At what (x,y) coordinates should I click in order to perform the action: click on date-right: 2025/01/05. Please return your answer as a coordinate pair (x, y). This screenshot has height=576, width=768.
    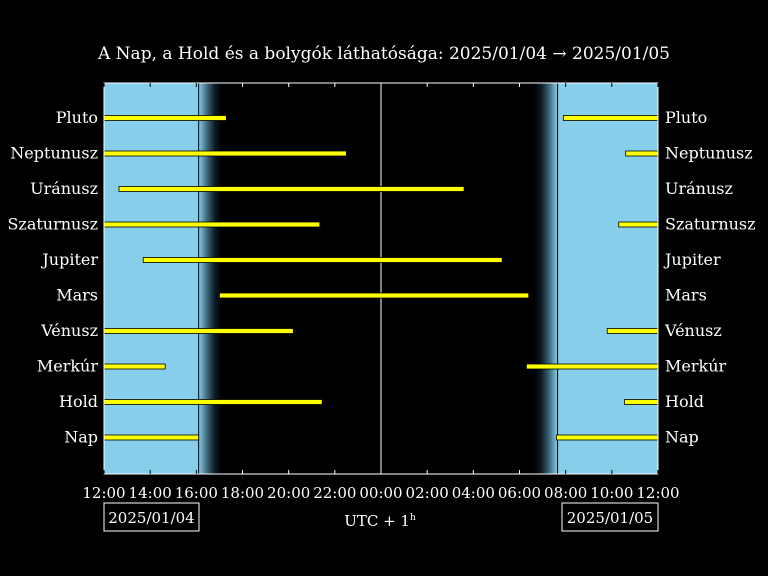
    Looking at the image, I should click on (610, 518).